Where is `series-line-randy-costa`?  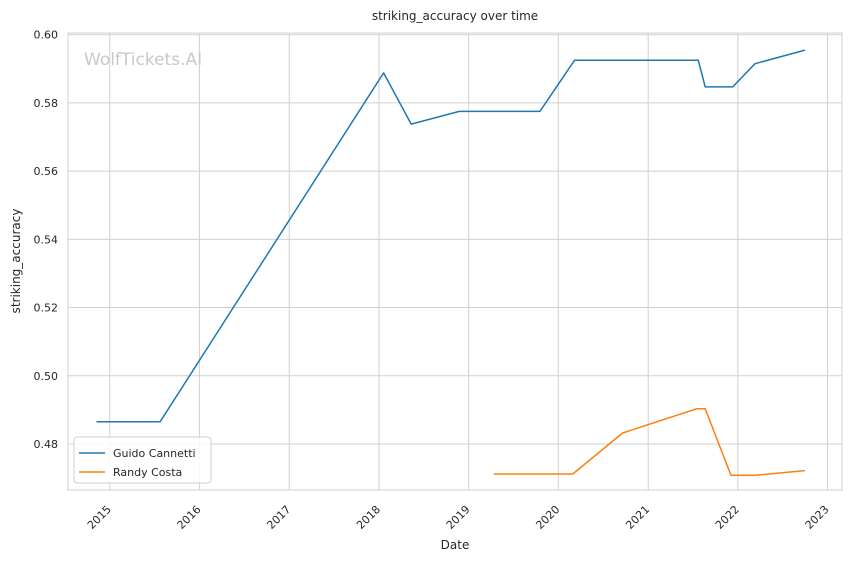
series-line-randy-costa is located at coordinates (649, 442).